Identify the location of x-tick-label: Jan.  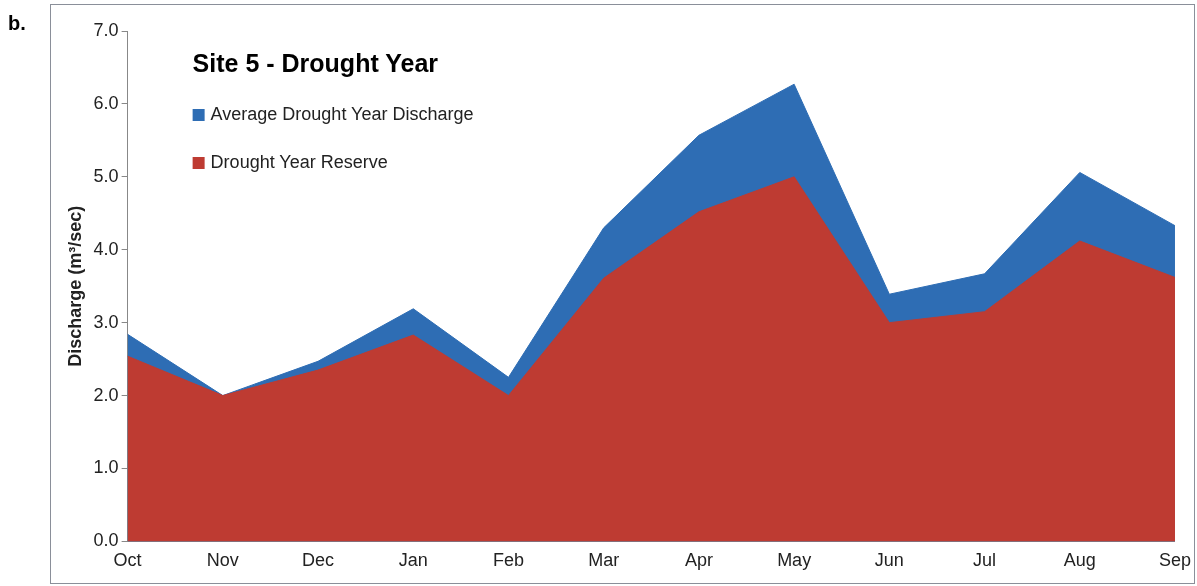
(413, 560).